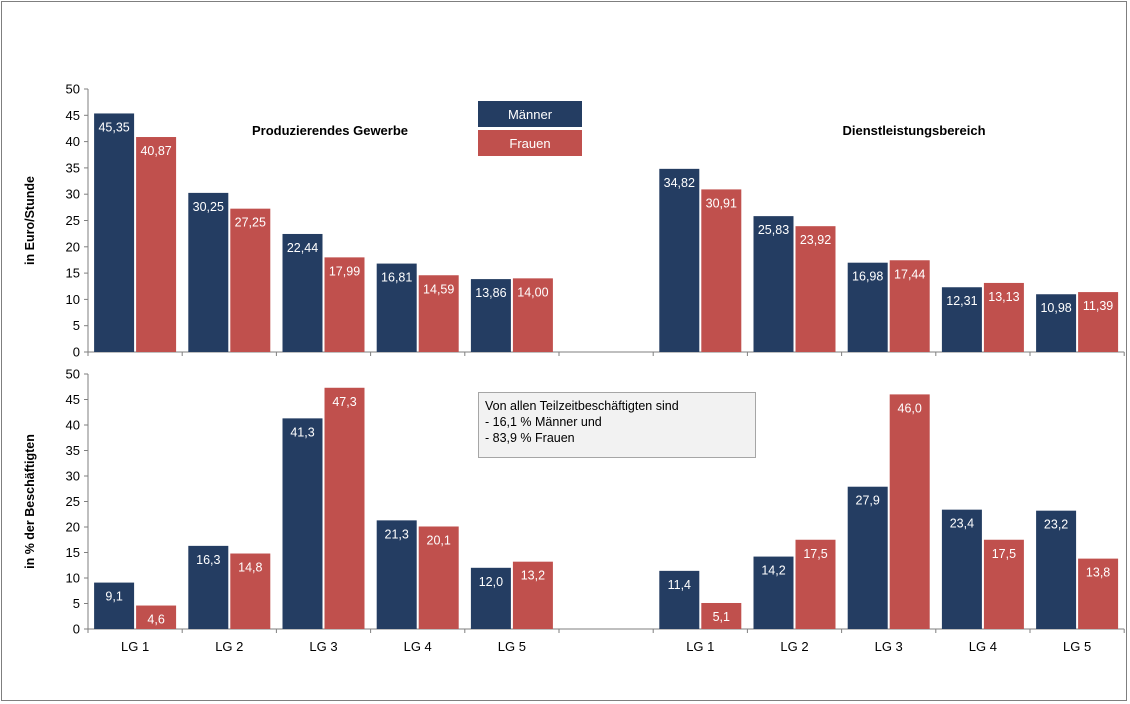  What do you see at coordinates (700, 646) in the screenshot?
I see `x-tick-label: LG 1` at bounding box center [700, 646].